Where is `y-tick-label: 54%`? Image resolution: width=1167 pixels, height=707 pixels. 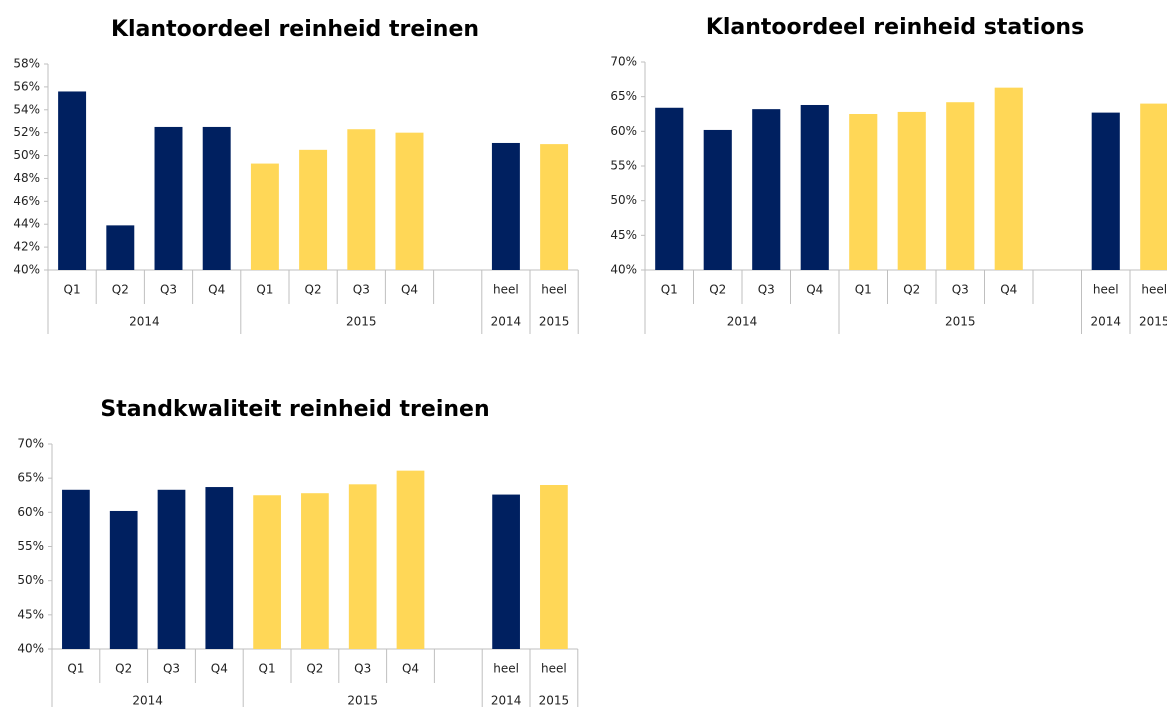 y-tick-label: 54% is located at coordinates (26, 109).